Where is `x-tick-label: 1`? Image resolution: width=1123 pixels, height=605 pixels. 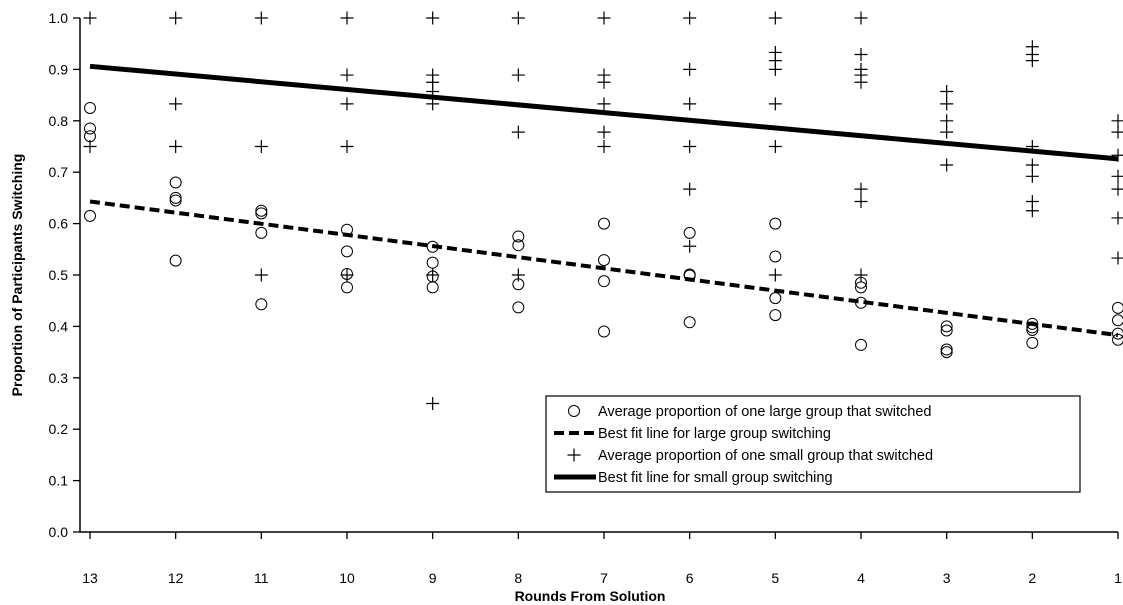
x-tick-label: 1 is located at coordinates (1118, 578).